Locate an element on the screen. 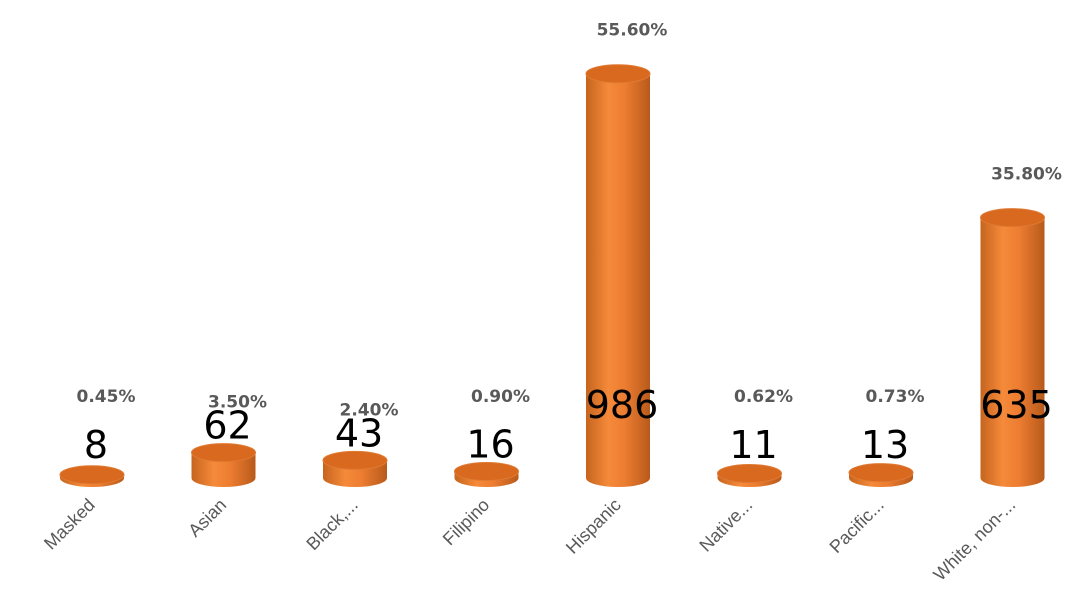 This screenshot has width=1078, height=600. percent-label: 55.60% is located at coordinates (632, 31).